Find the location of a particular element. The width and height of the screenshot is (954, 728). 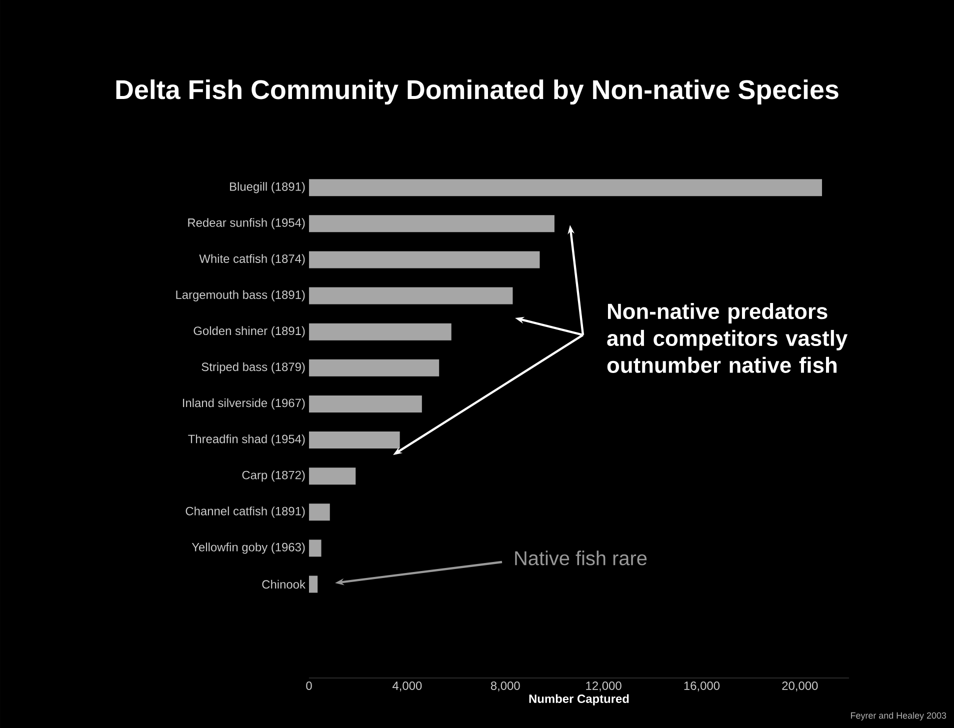

y-tick-label: Threadfin shad (1954) is located at coordinates (246, 440).